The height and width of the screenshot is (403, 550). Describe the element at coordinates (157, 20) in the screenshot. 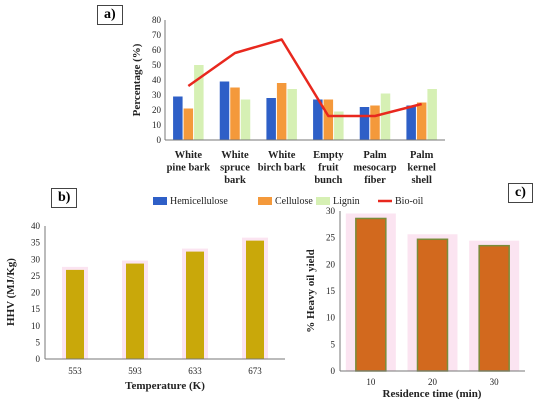

I see `y-tick-label: 80` at that location.